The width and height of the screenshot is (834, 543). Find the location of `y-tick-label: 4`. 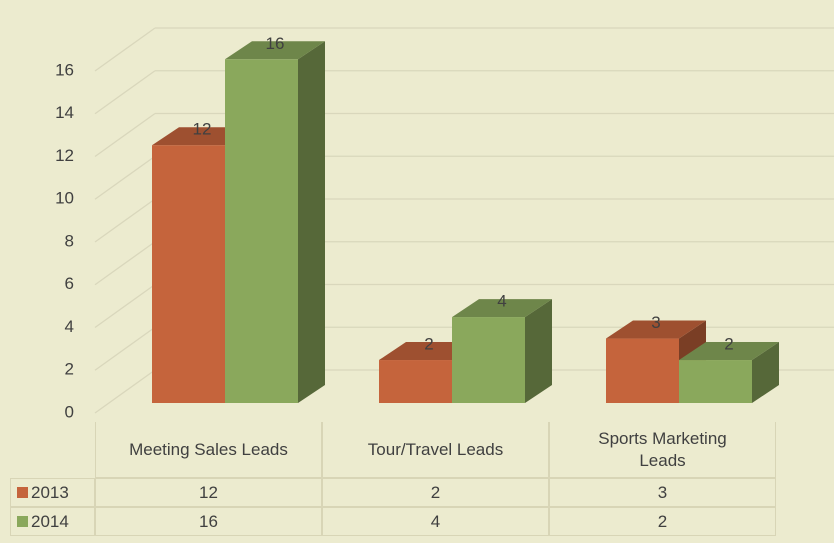

y-tick-label: 4 is located at coordinates (69, 326).